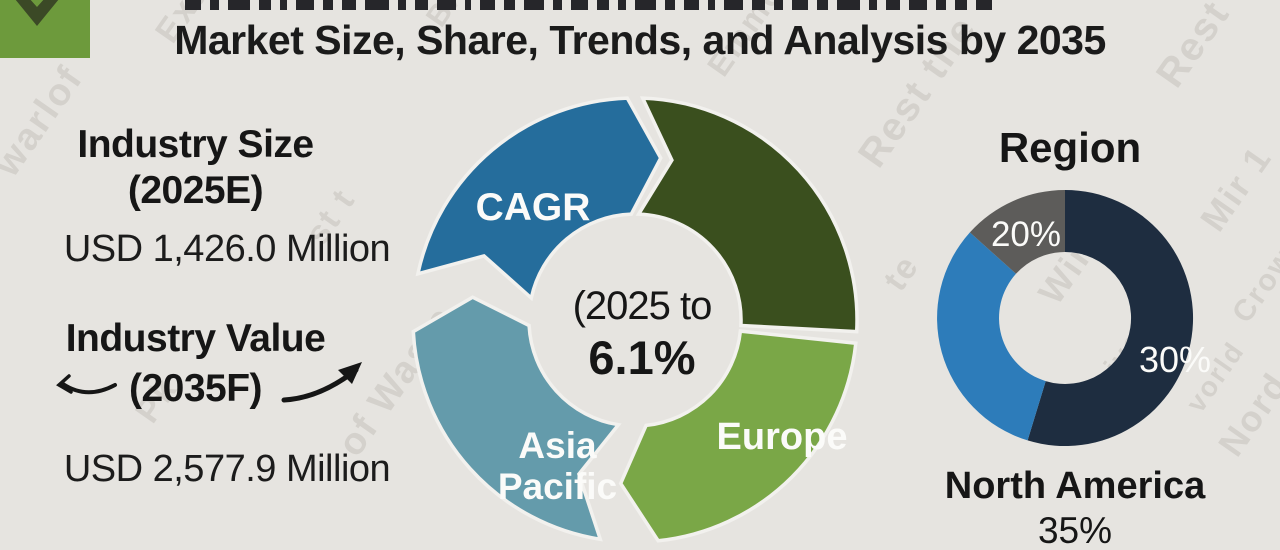 This screenshot has height=550, width=1280. I want to click on industry-size-label: Industry Size, so click(195, 144).